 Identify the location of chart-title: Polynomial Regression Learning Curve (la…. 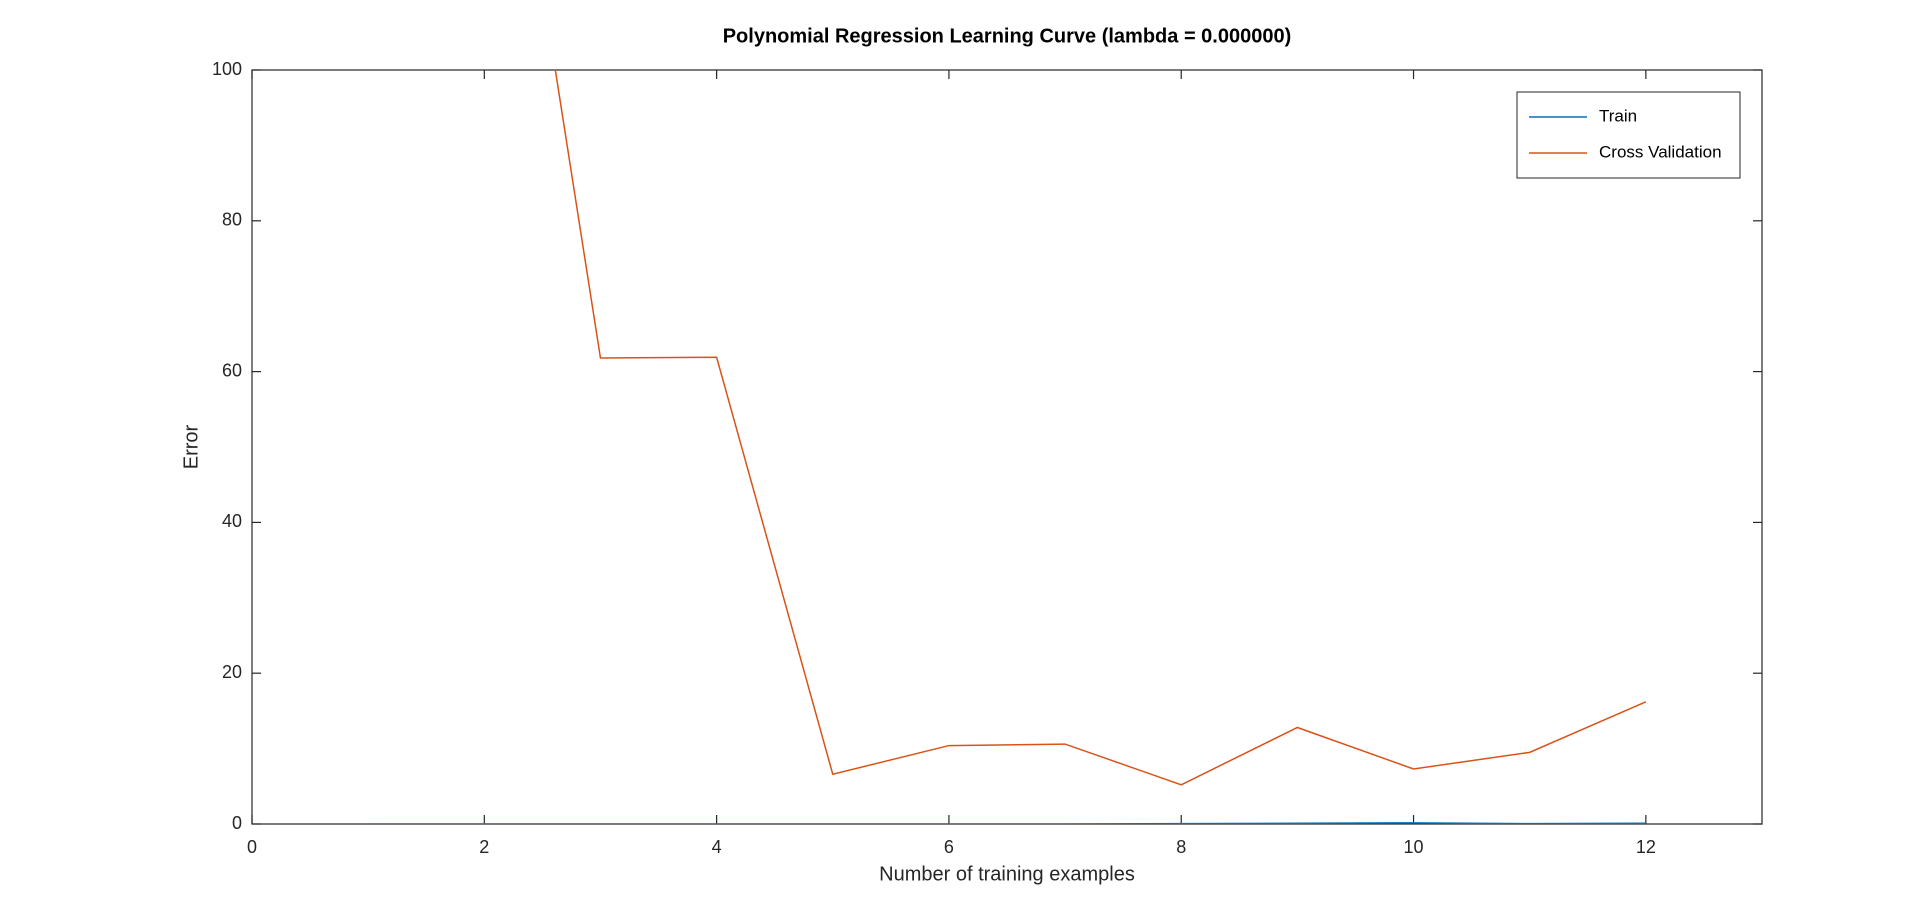
(1007, 36).